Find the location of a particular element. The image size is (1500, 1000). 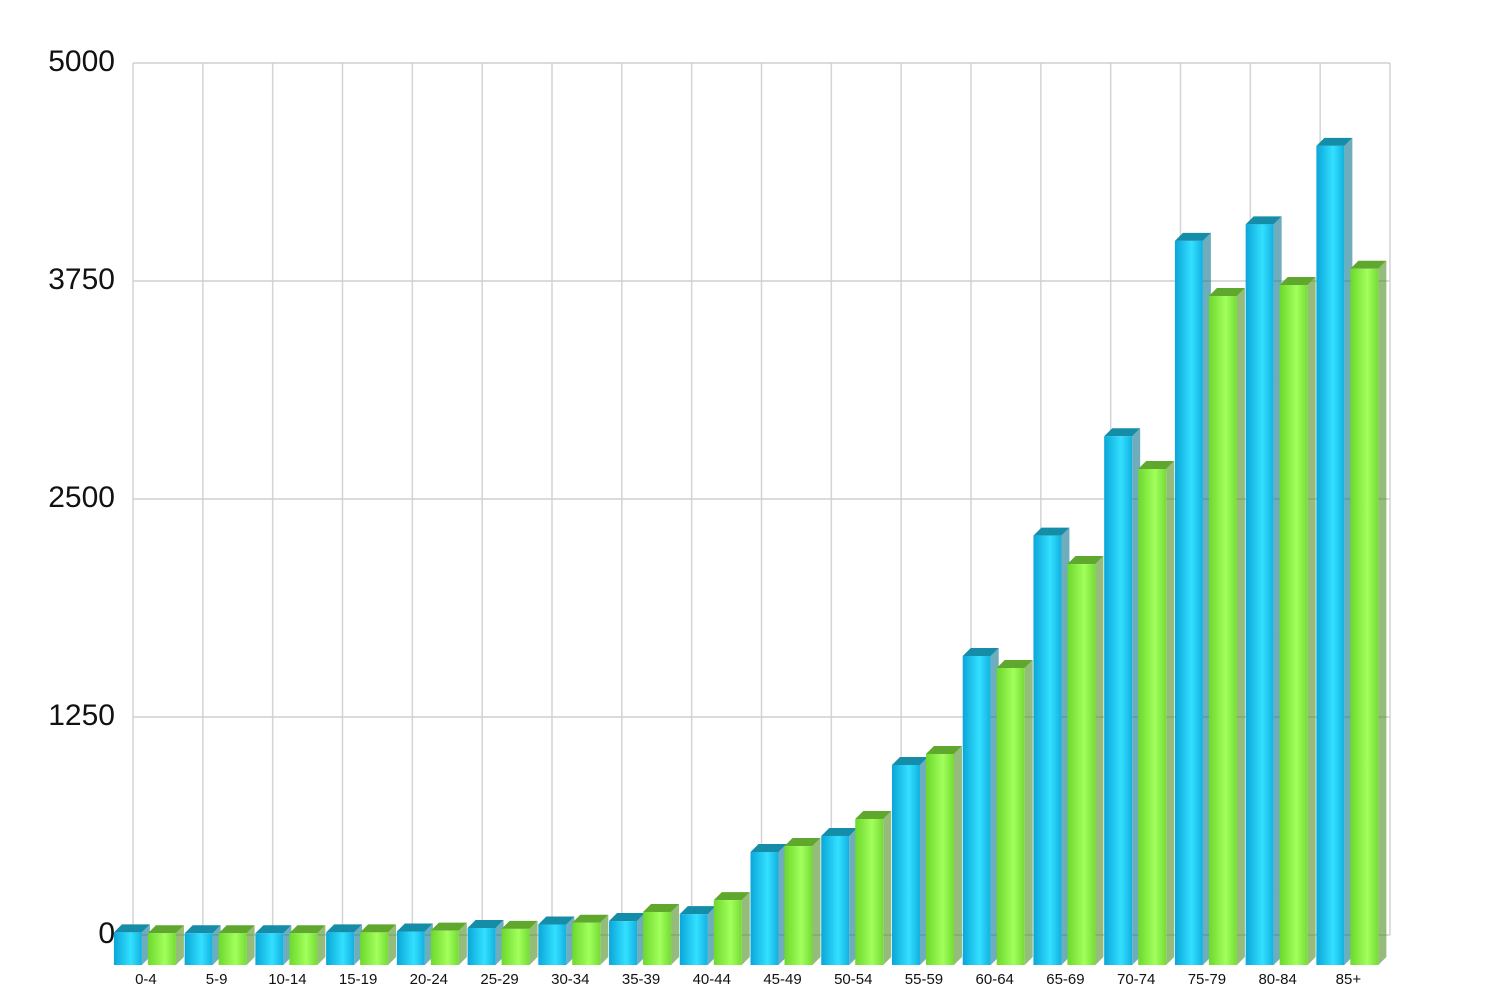

x-tick-label: 70-74 is located at coordinates (1136, 979).